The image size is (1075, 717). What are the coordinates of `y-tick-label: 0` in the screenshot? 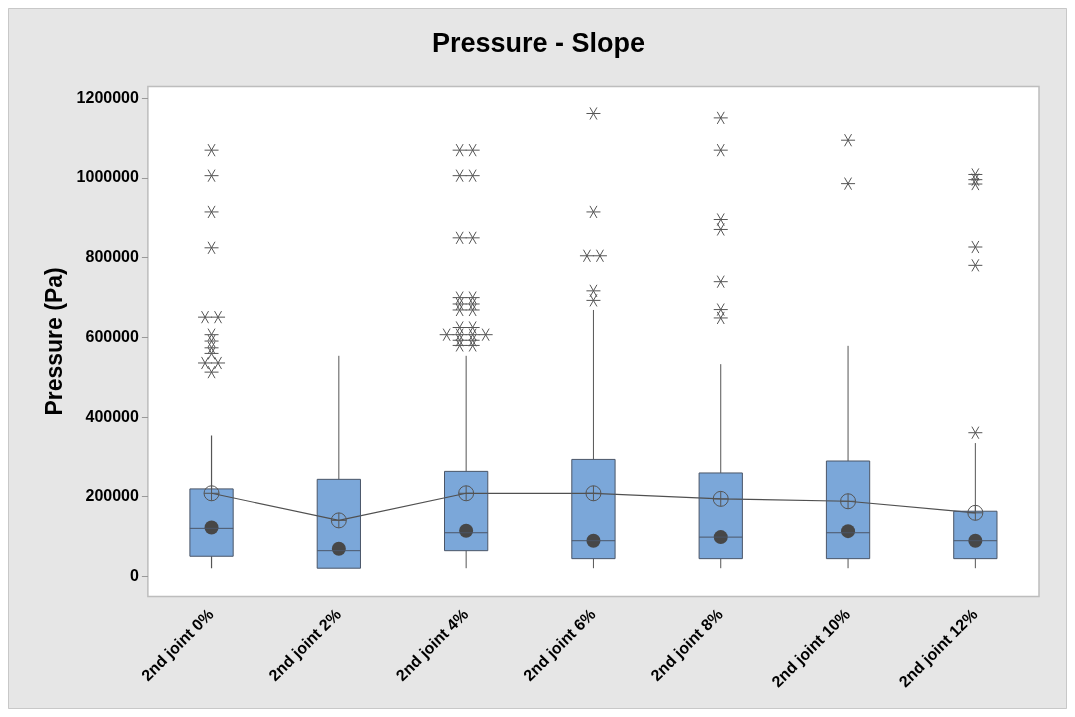 It's located at (134, 575).